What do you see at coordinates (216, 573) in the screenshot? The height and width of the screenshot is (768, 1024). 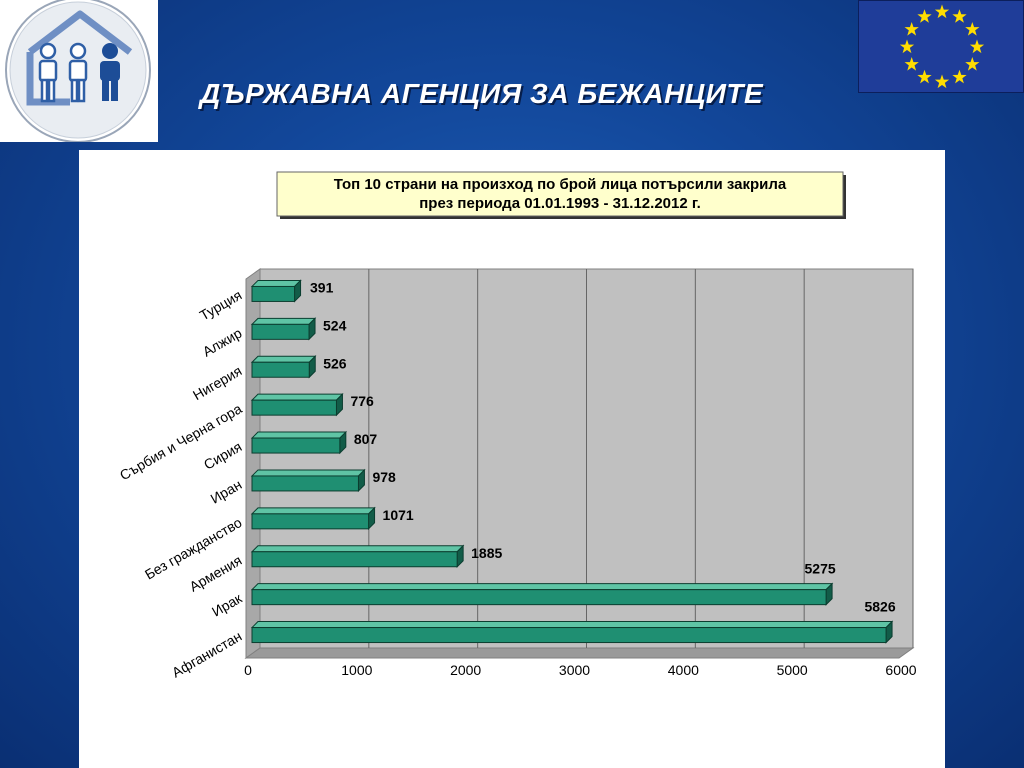 I see `category-label: Армения` at bounding box center [216, 573].